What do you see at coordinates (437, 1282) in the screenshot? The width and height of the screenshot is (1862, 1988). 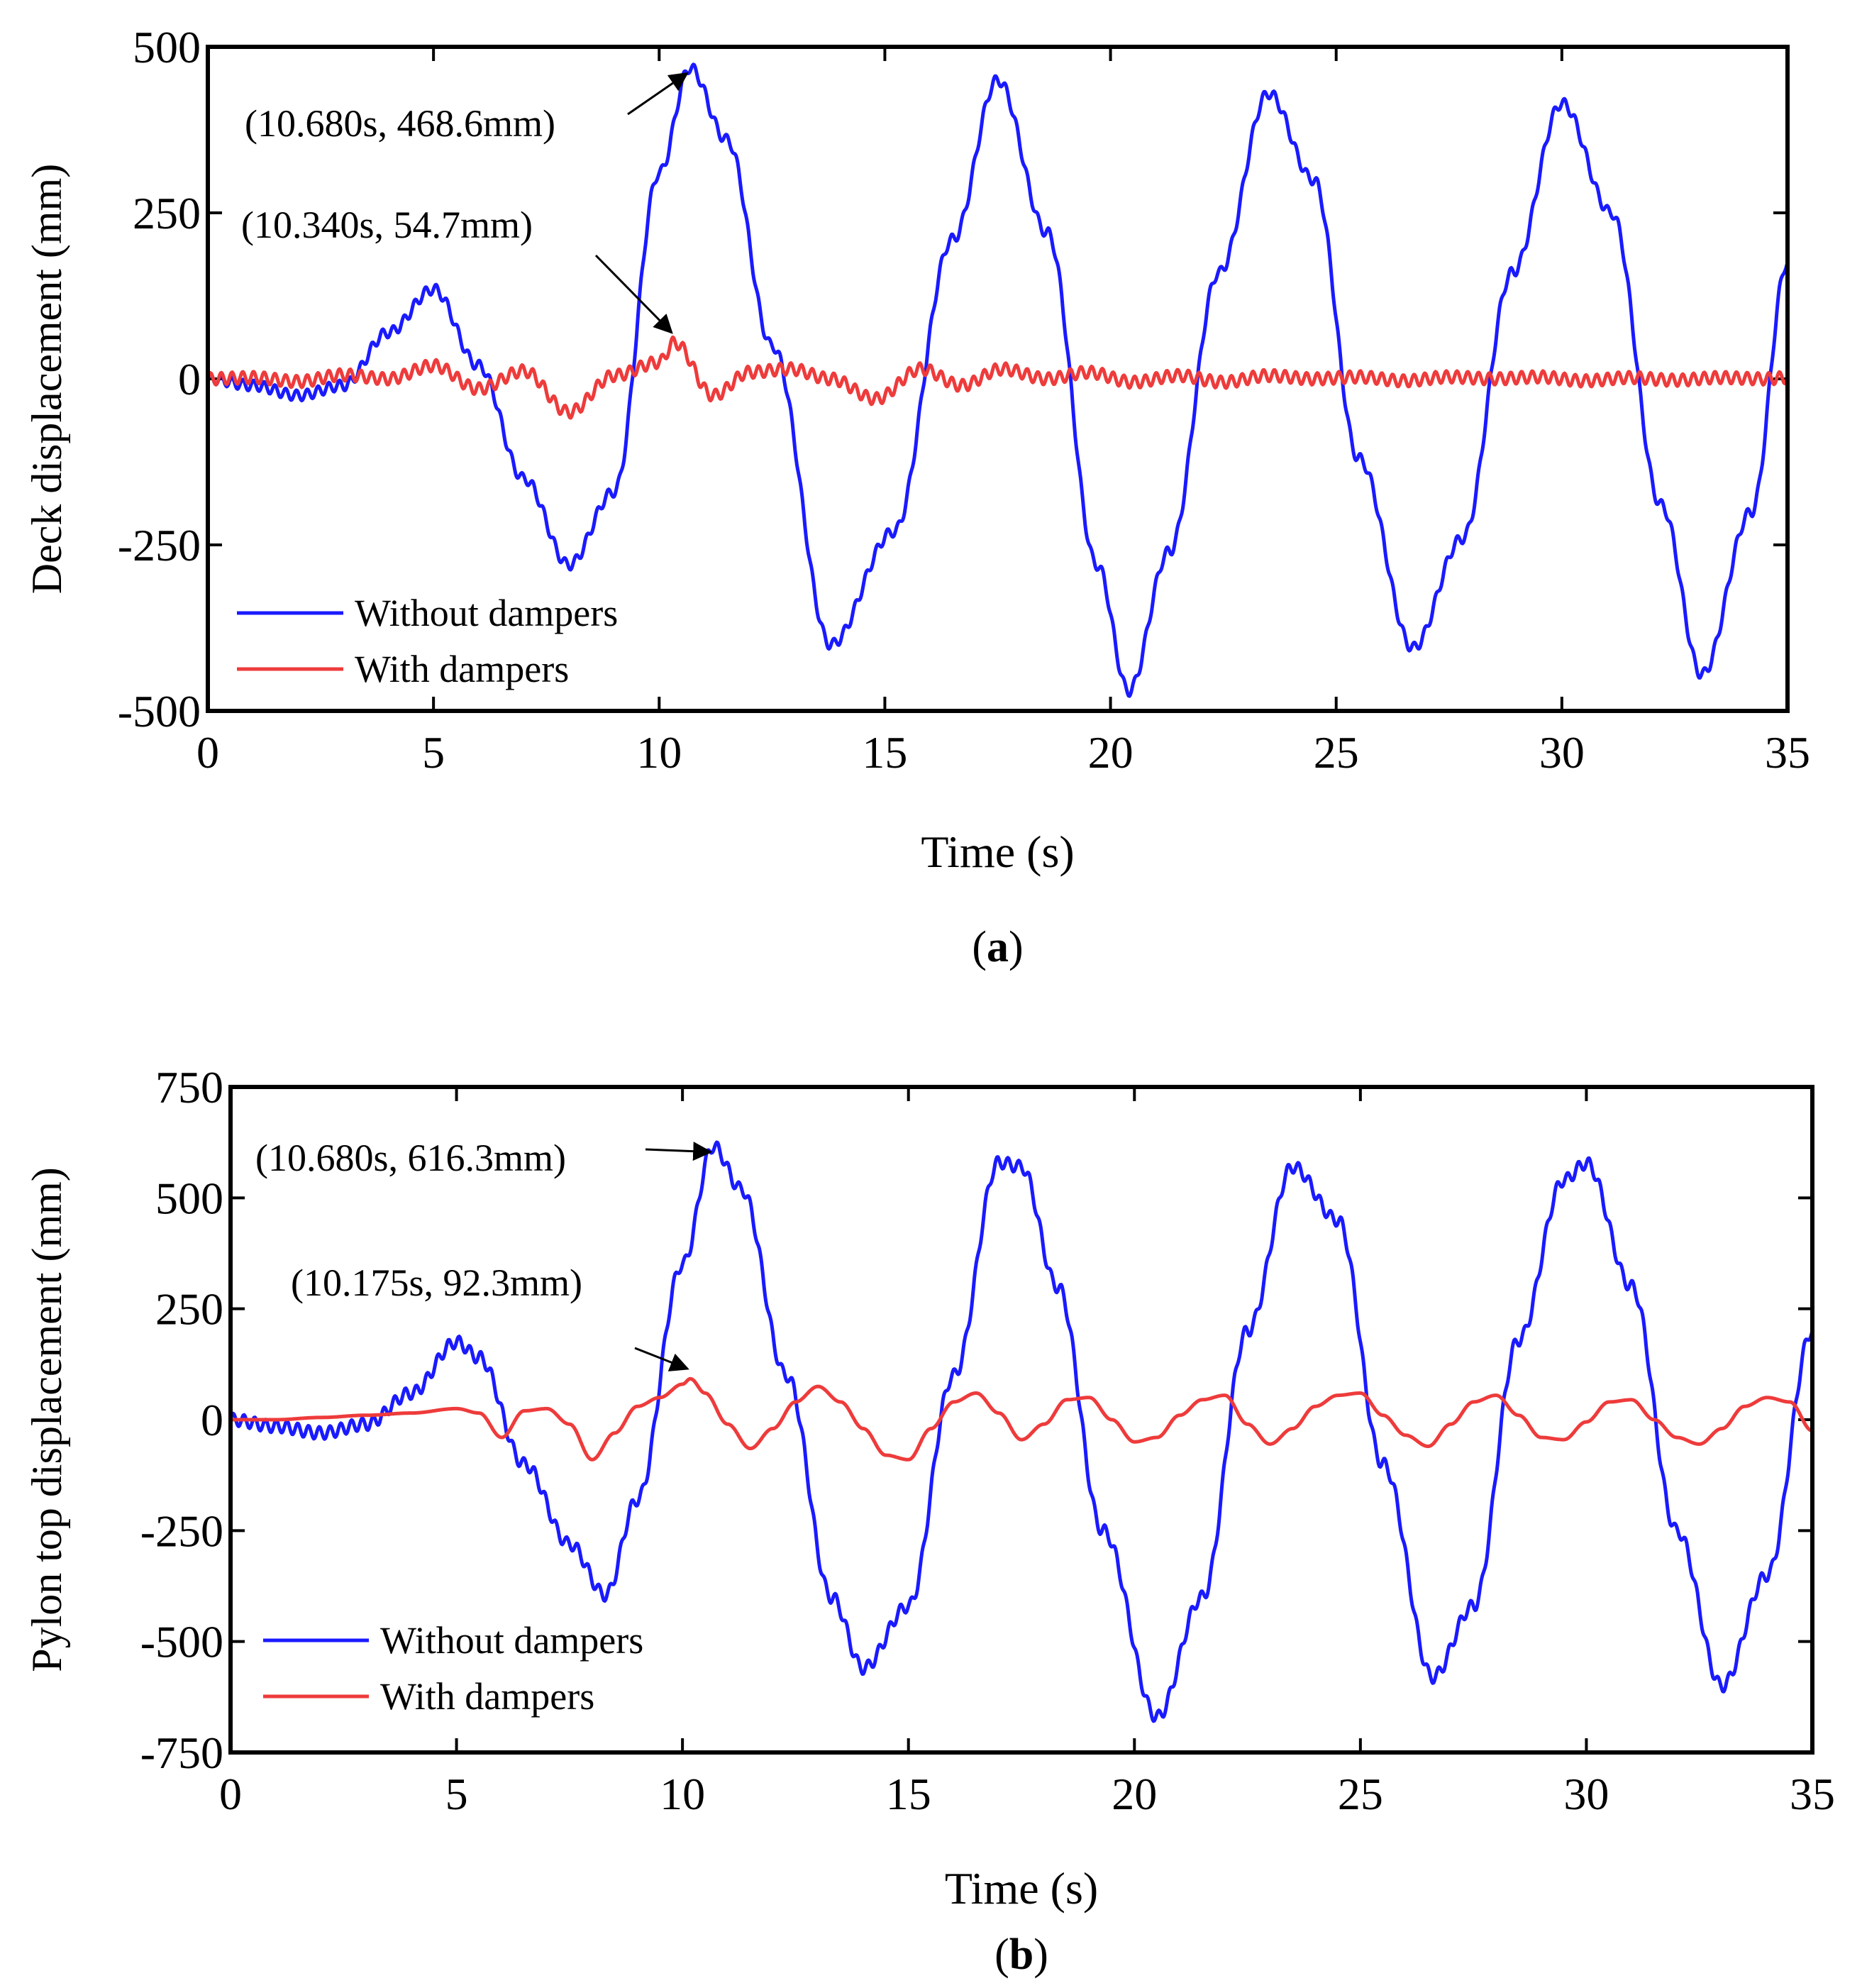 I see `annotation-peak-with-dampers: (10.175s, 92.3mm)` at bounding box center [437, 1282].